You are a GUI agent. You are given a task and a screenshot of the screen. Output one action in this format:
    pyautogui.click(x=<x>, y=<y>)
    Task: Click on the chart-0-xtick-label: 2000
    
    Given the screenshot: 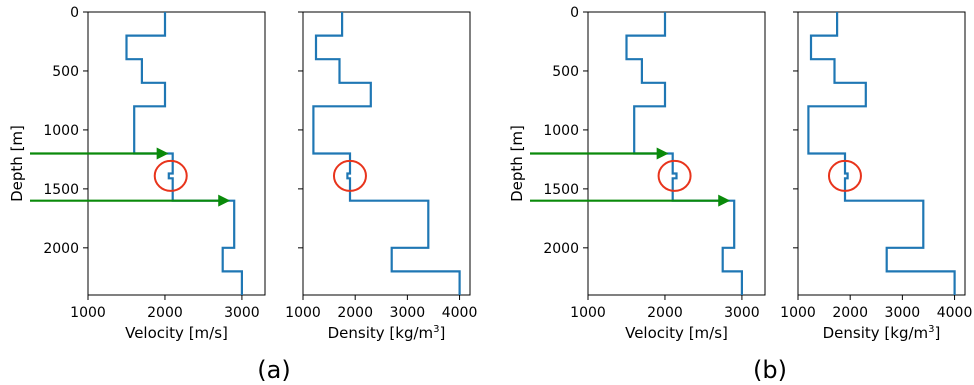 What is the action you would take?
    pyautogui.click(x=165, y=313)
    